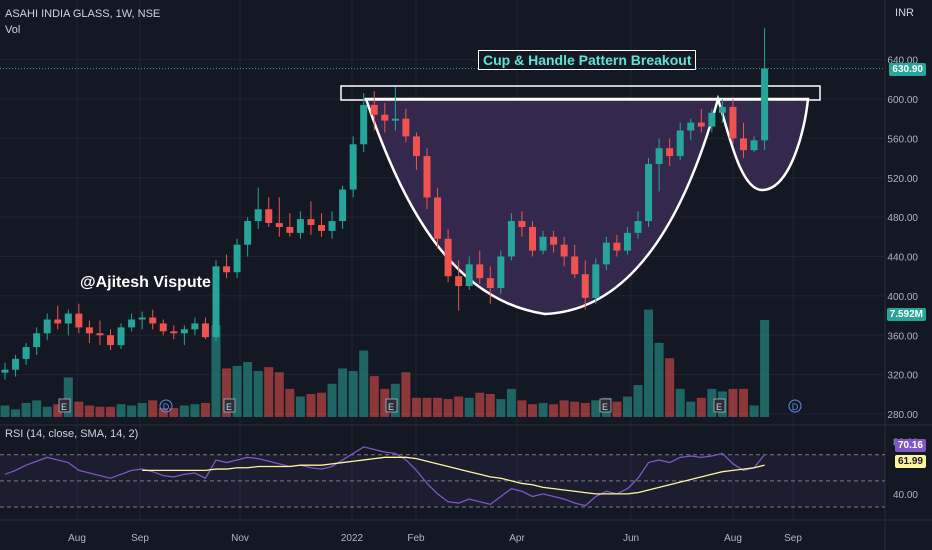 This screenshot has width=932, height=550. Describe the element at coordinates (904, 13) in the screenshot. I see `currency-label: INR` at that location.